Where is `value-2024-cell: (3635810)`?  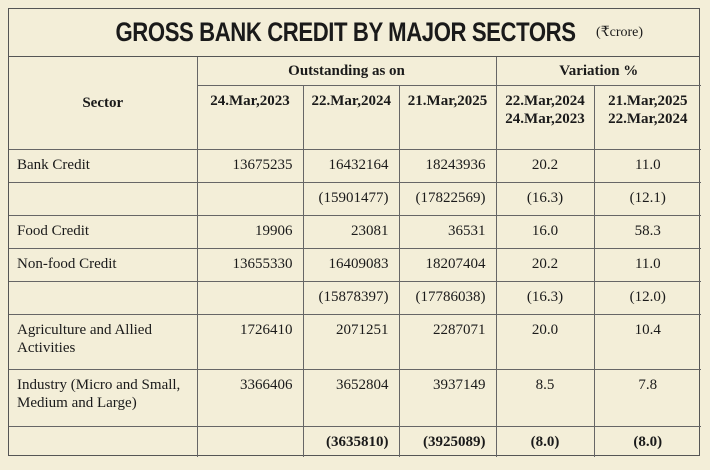 value-2024-cell: (3635810) is located at coordinates (351, 441).